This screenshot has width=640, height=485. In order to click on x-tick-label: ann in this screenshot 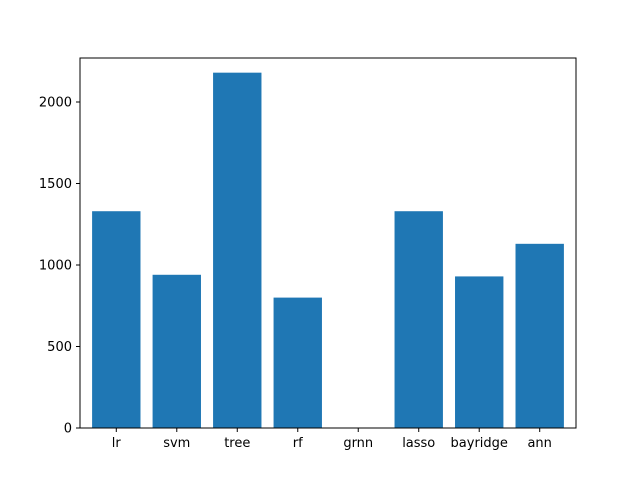, I will do `click(539, 443)`.